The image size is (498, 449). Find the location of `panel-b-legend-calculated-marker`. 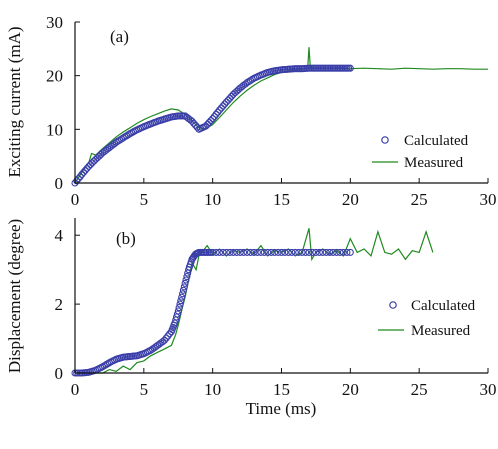

panel-b-legend-calculated-marker is located at coordinates (393, 305).